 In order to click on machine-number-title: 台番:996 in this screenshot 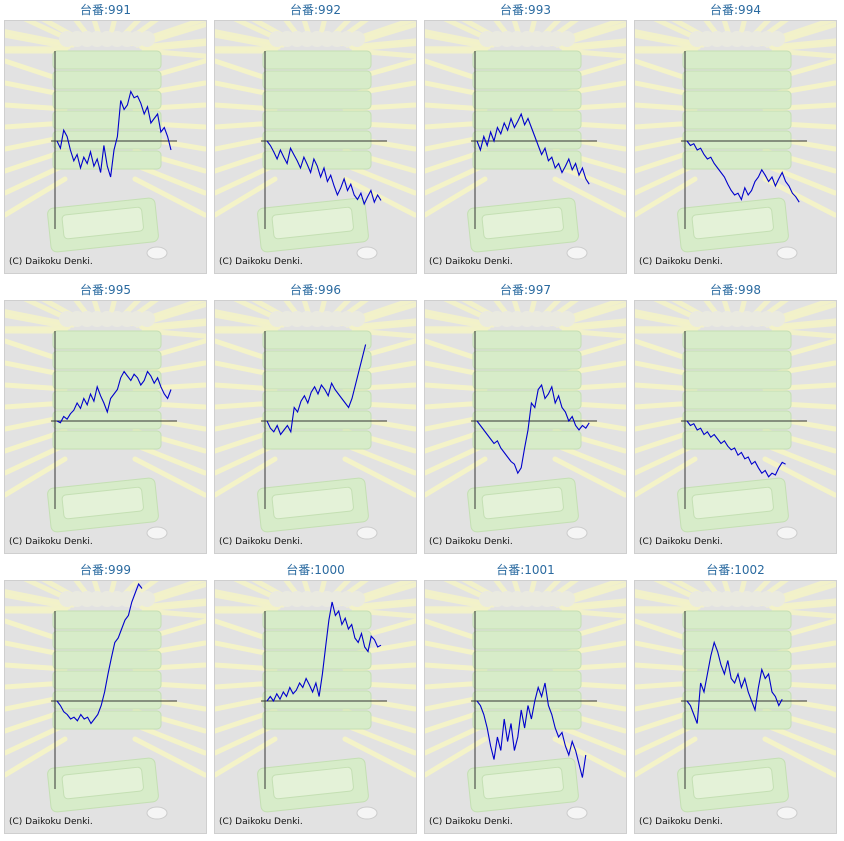, I will do `click(315, 290)`.